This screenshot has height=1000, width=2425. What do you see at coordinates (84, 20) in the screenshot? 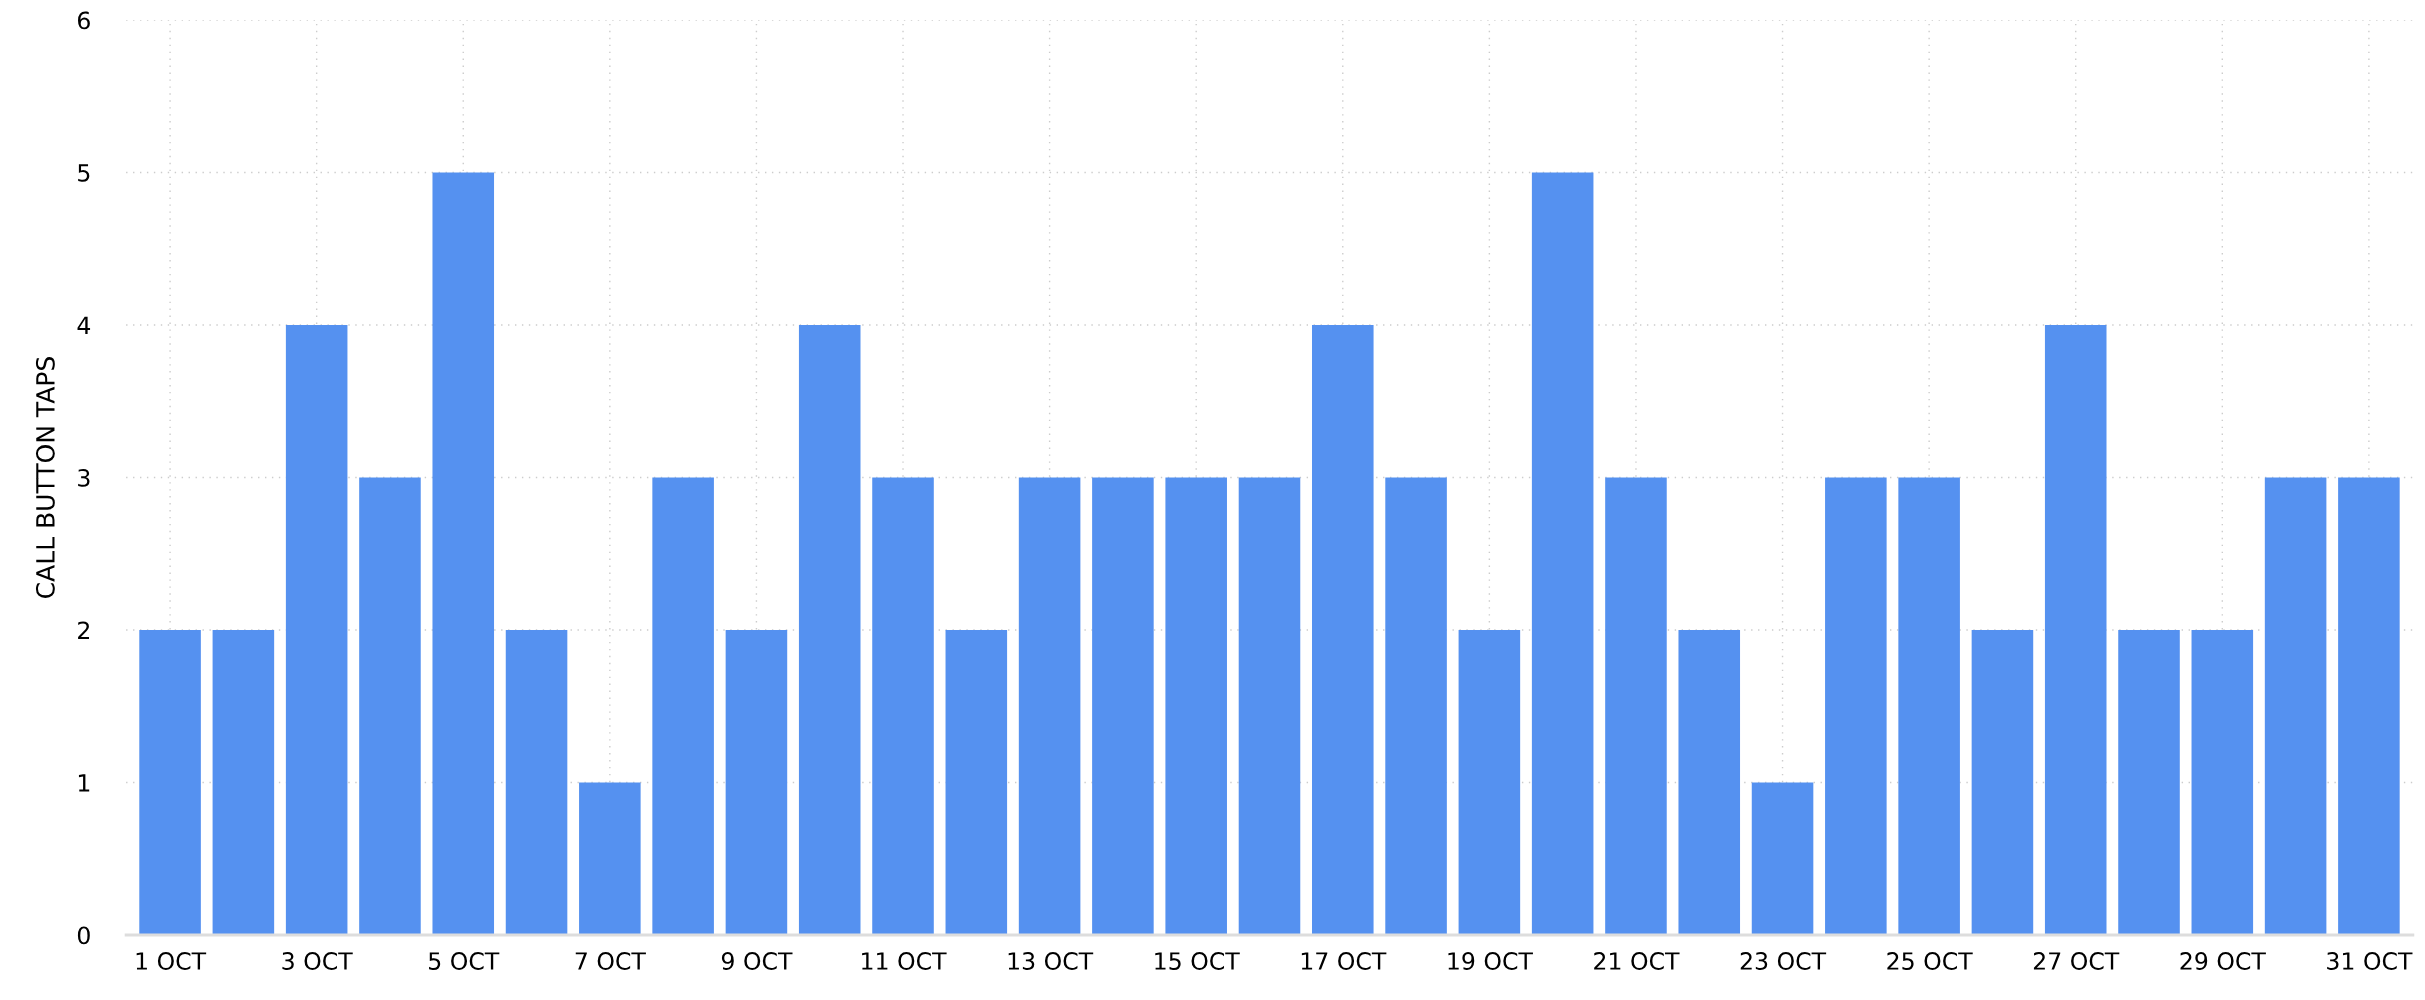
I see `y-tick-label: 6` at bounding box center [84, 20].